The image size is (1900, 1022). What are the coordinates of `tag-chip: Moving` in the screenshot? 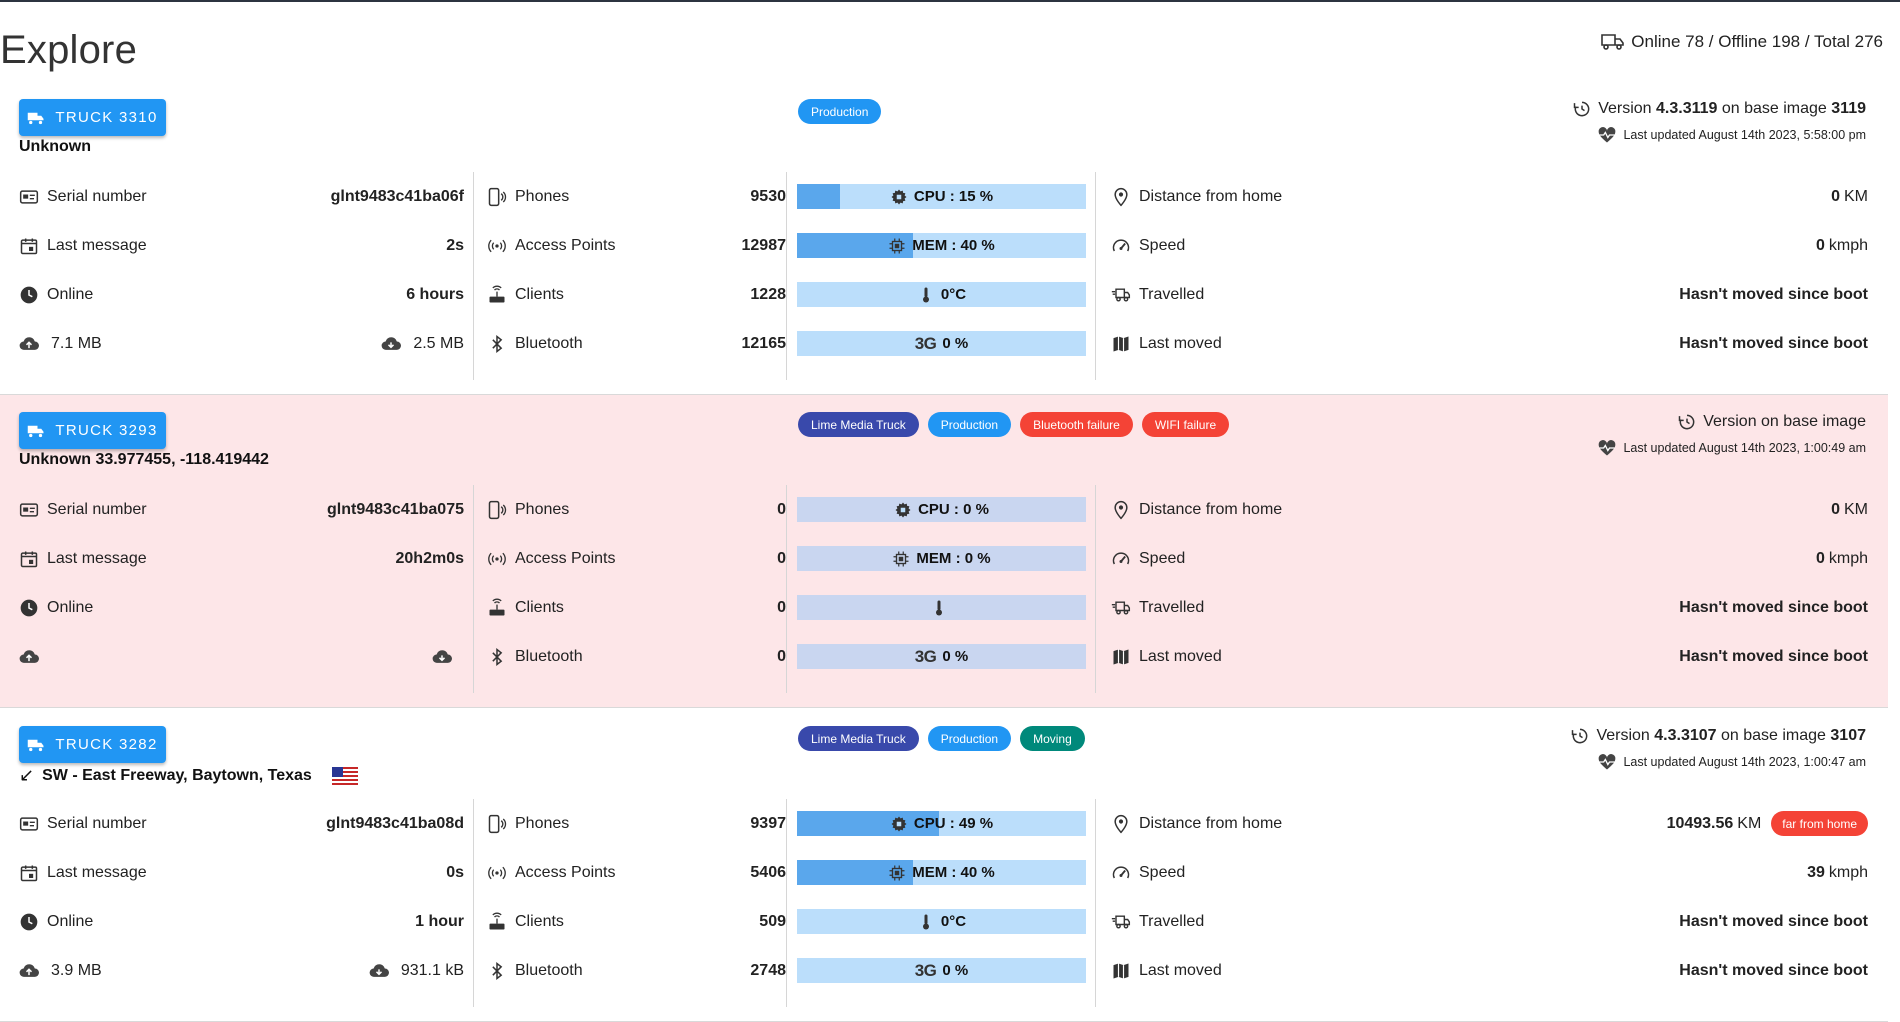 It's located at (1052, 738).